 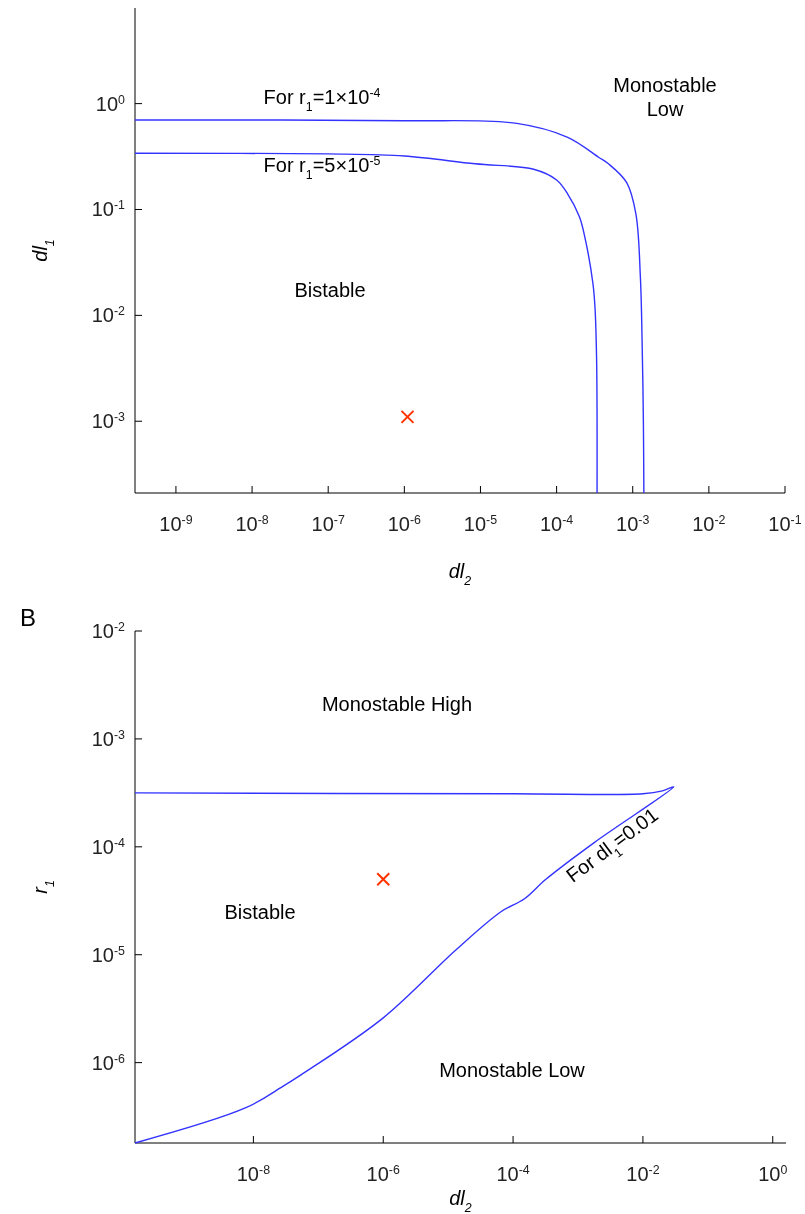 What do you see at coordinates (785, 524) in the screenshot?
I see `x-tick-label: 10$^{-1}$` at bounding box center [785, 524].